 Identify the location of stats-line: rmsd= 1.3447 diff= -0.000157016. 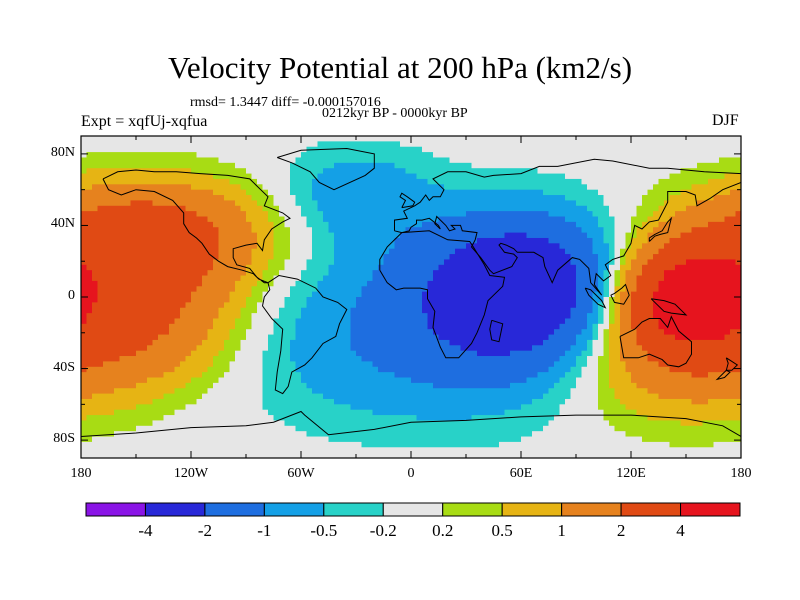
(285, 102).